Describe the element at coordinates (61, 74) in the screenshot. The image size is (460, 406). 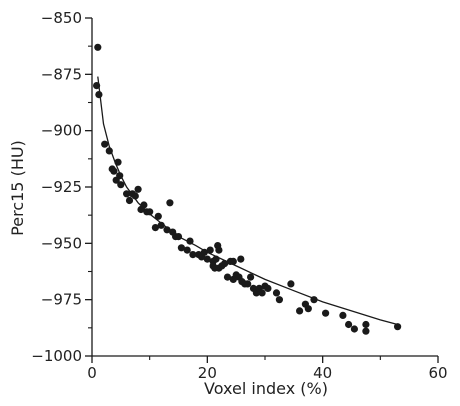
I see `y-tick-label: −875` at that location.